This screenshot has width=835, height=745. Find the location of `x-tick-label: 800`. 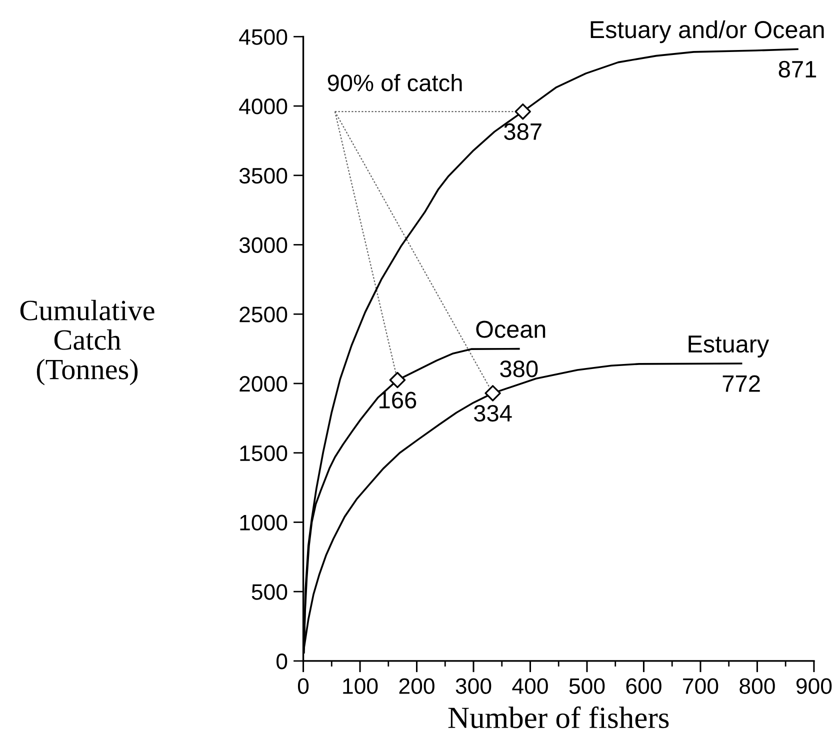

x-tick-label: 800 is located at coordinates (757, 686).